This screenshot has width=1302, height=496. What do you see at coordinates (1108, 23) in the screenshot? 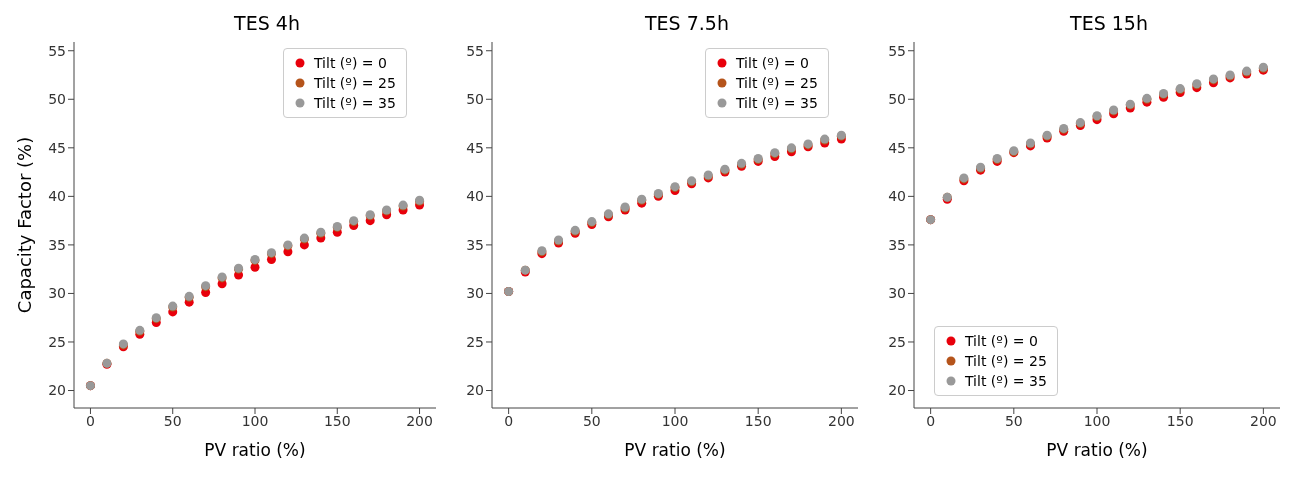
I see `chart-title: TES 15h` at bounding box center [1108, 23].